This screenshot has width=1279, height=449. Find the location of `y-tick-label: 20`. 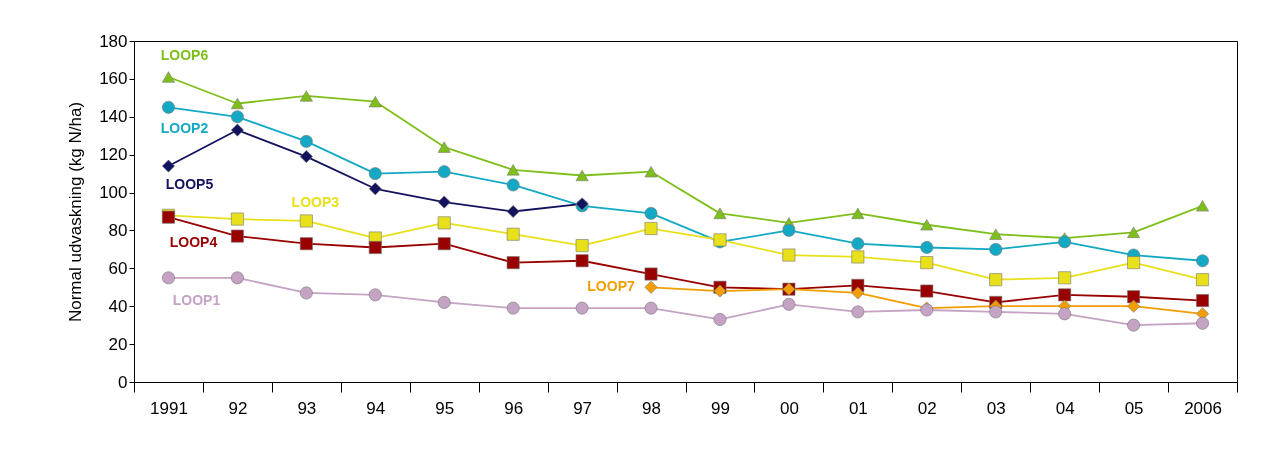

y-tick-label: 20 is located at coordinates (118, 344).